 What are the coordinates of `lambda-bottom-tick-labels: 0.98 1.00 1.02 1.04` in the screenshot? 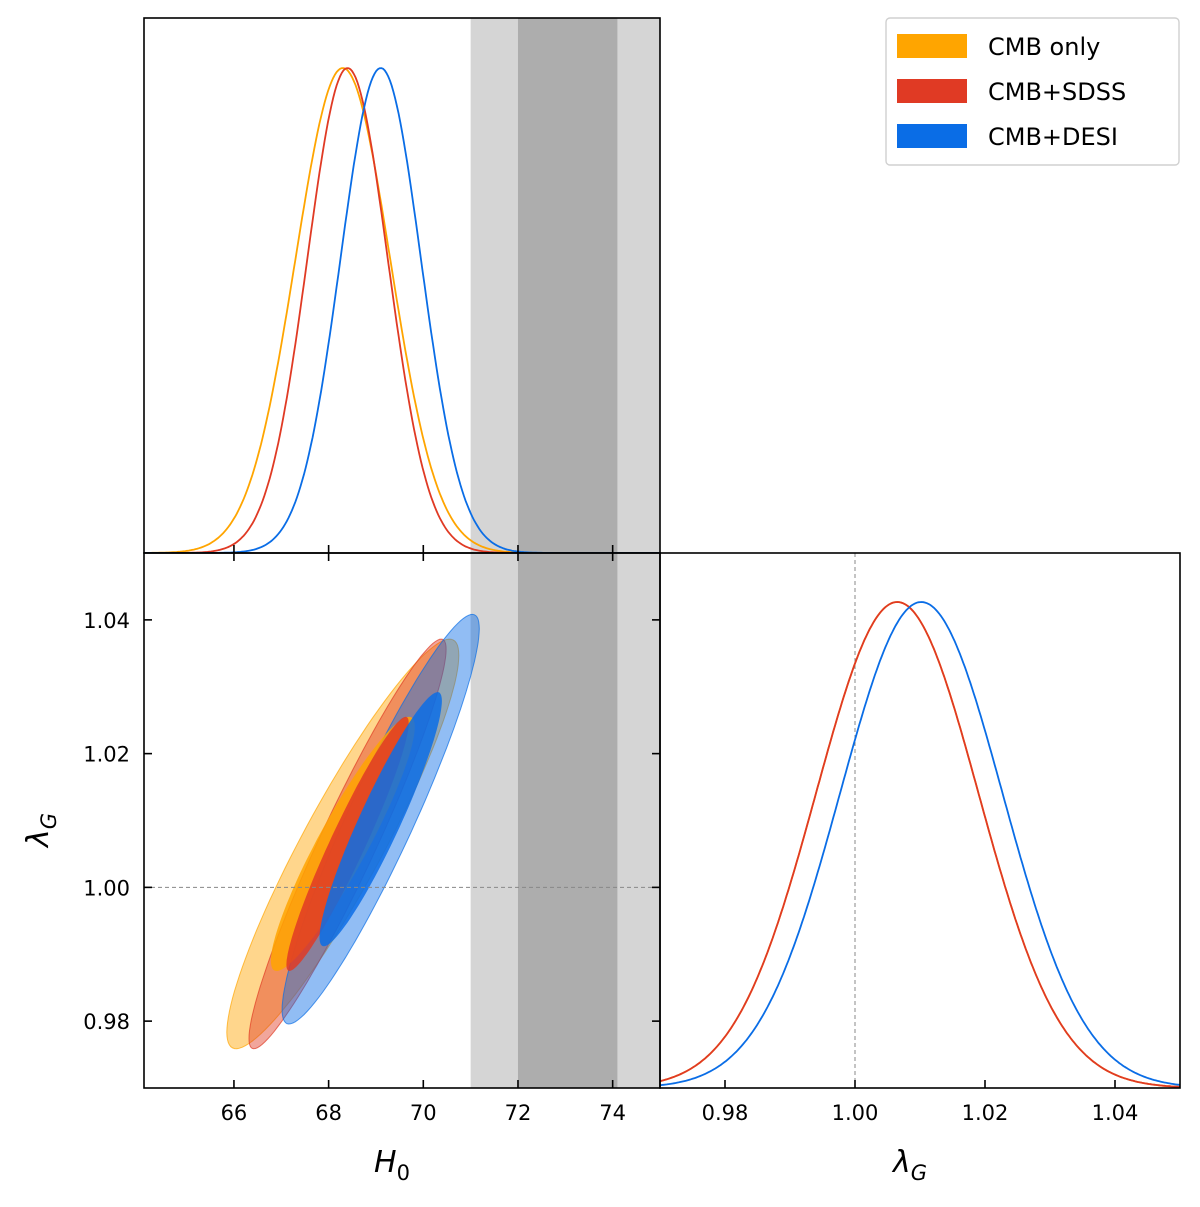 It's located at (920, 1113).